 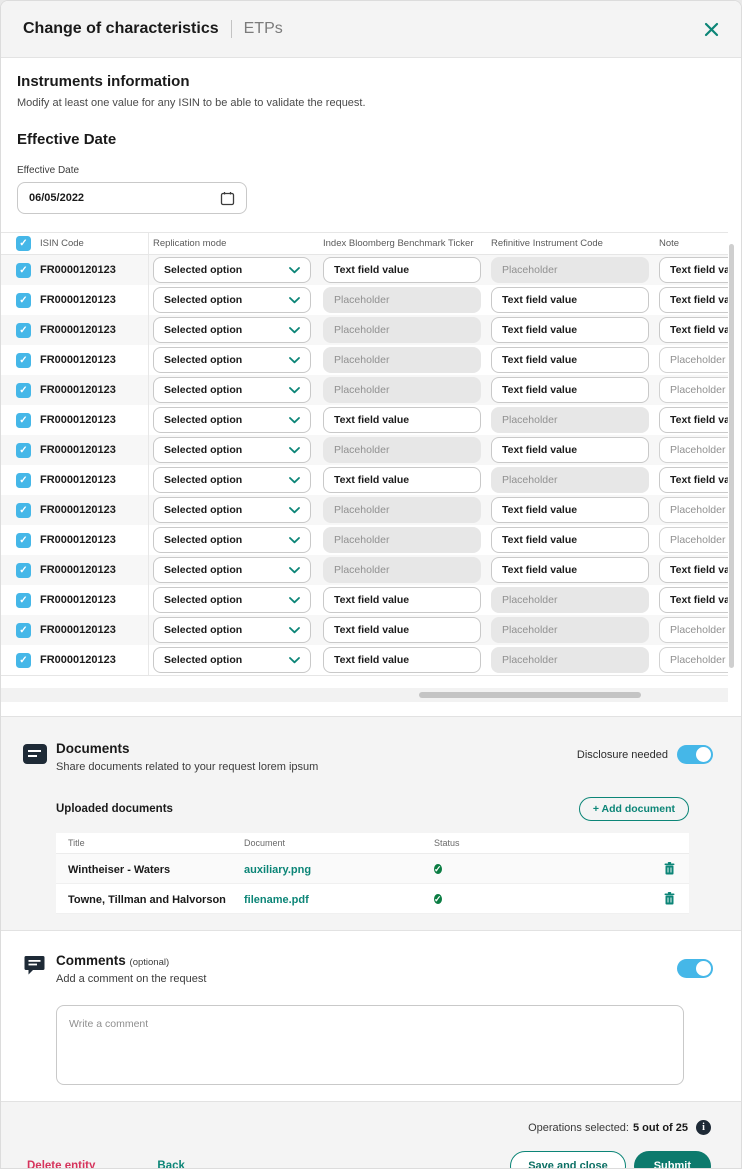 What do you see at coordinates (276, 899) in the screenshot?
I see `doc-filename: filename.pdf` at bounding box center [276, 899].